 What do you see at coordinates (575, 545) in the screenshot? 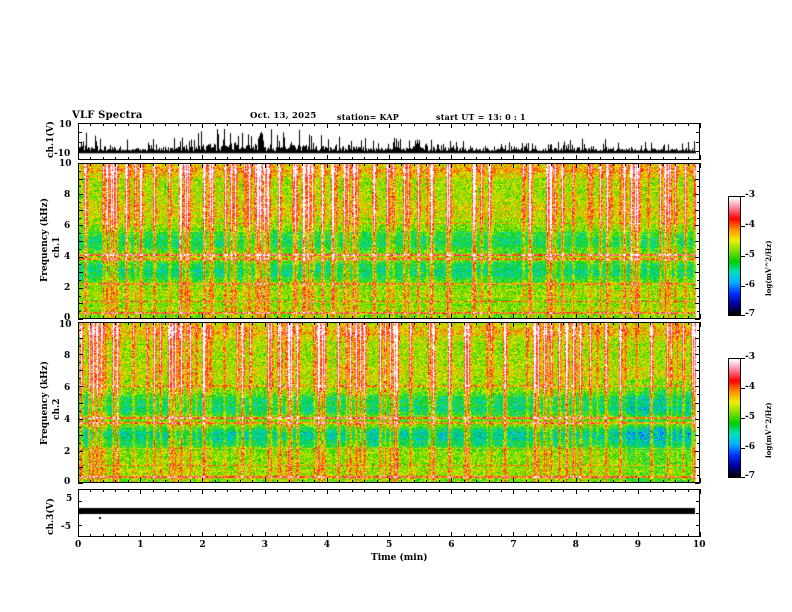
I see `x-tick-8: 8` at bounding box center [575, 545].